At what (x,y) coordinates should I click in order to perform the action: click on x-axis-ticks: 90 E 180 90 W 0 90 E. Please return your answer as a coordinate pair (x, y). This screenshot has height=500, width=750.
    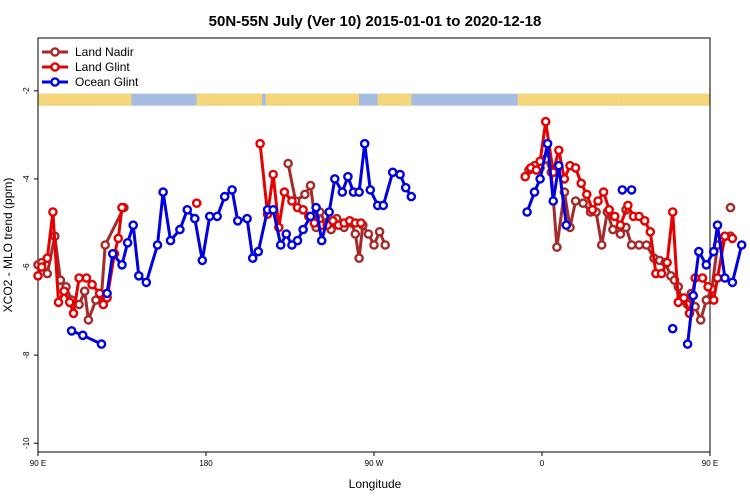
    Looking at the image, I should click on (374, 460).